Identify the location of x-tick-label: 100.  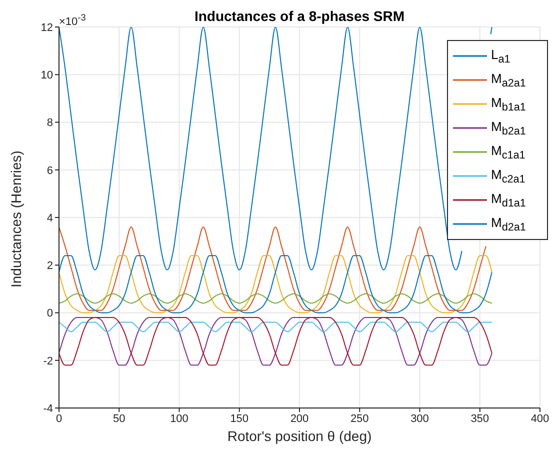
(179, 418).